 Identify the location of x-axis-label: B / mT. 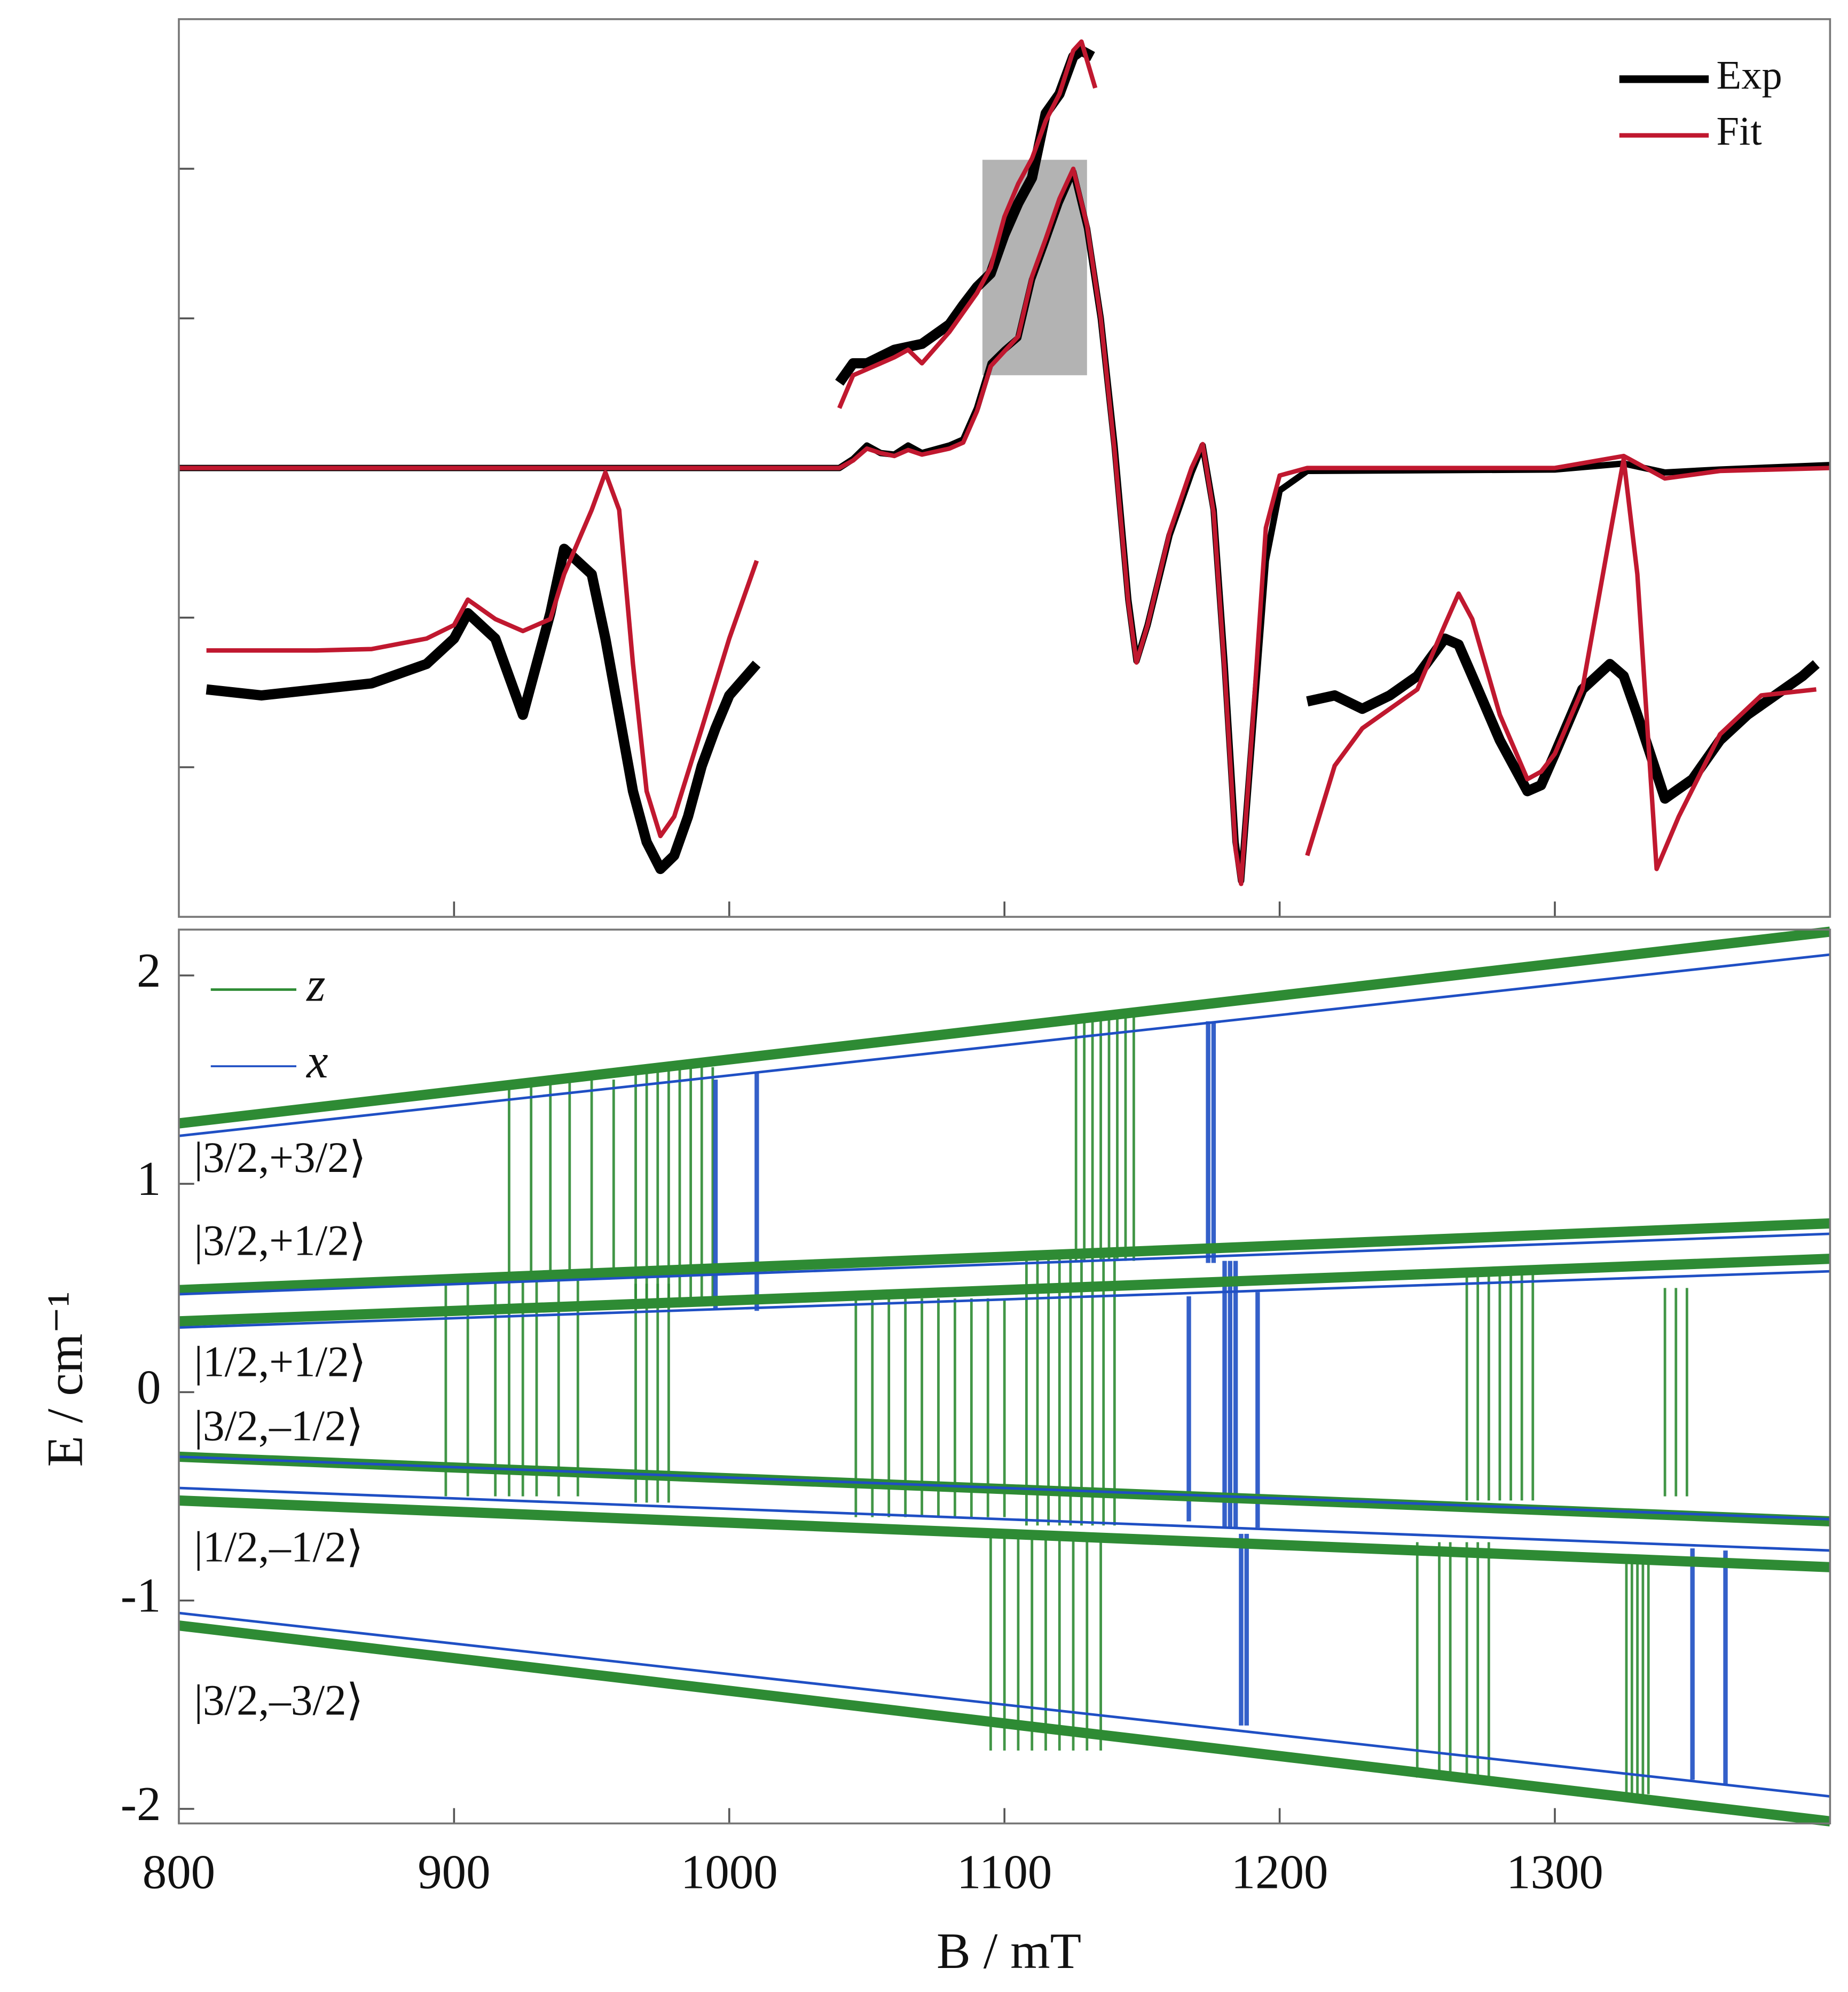
(1009, 1951).